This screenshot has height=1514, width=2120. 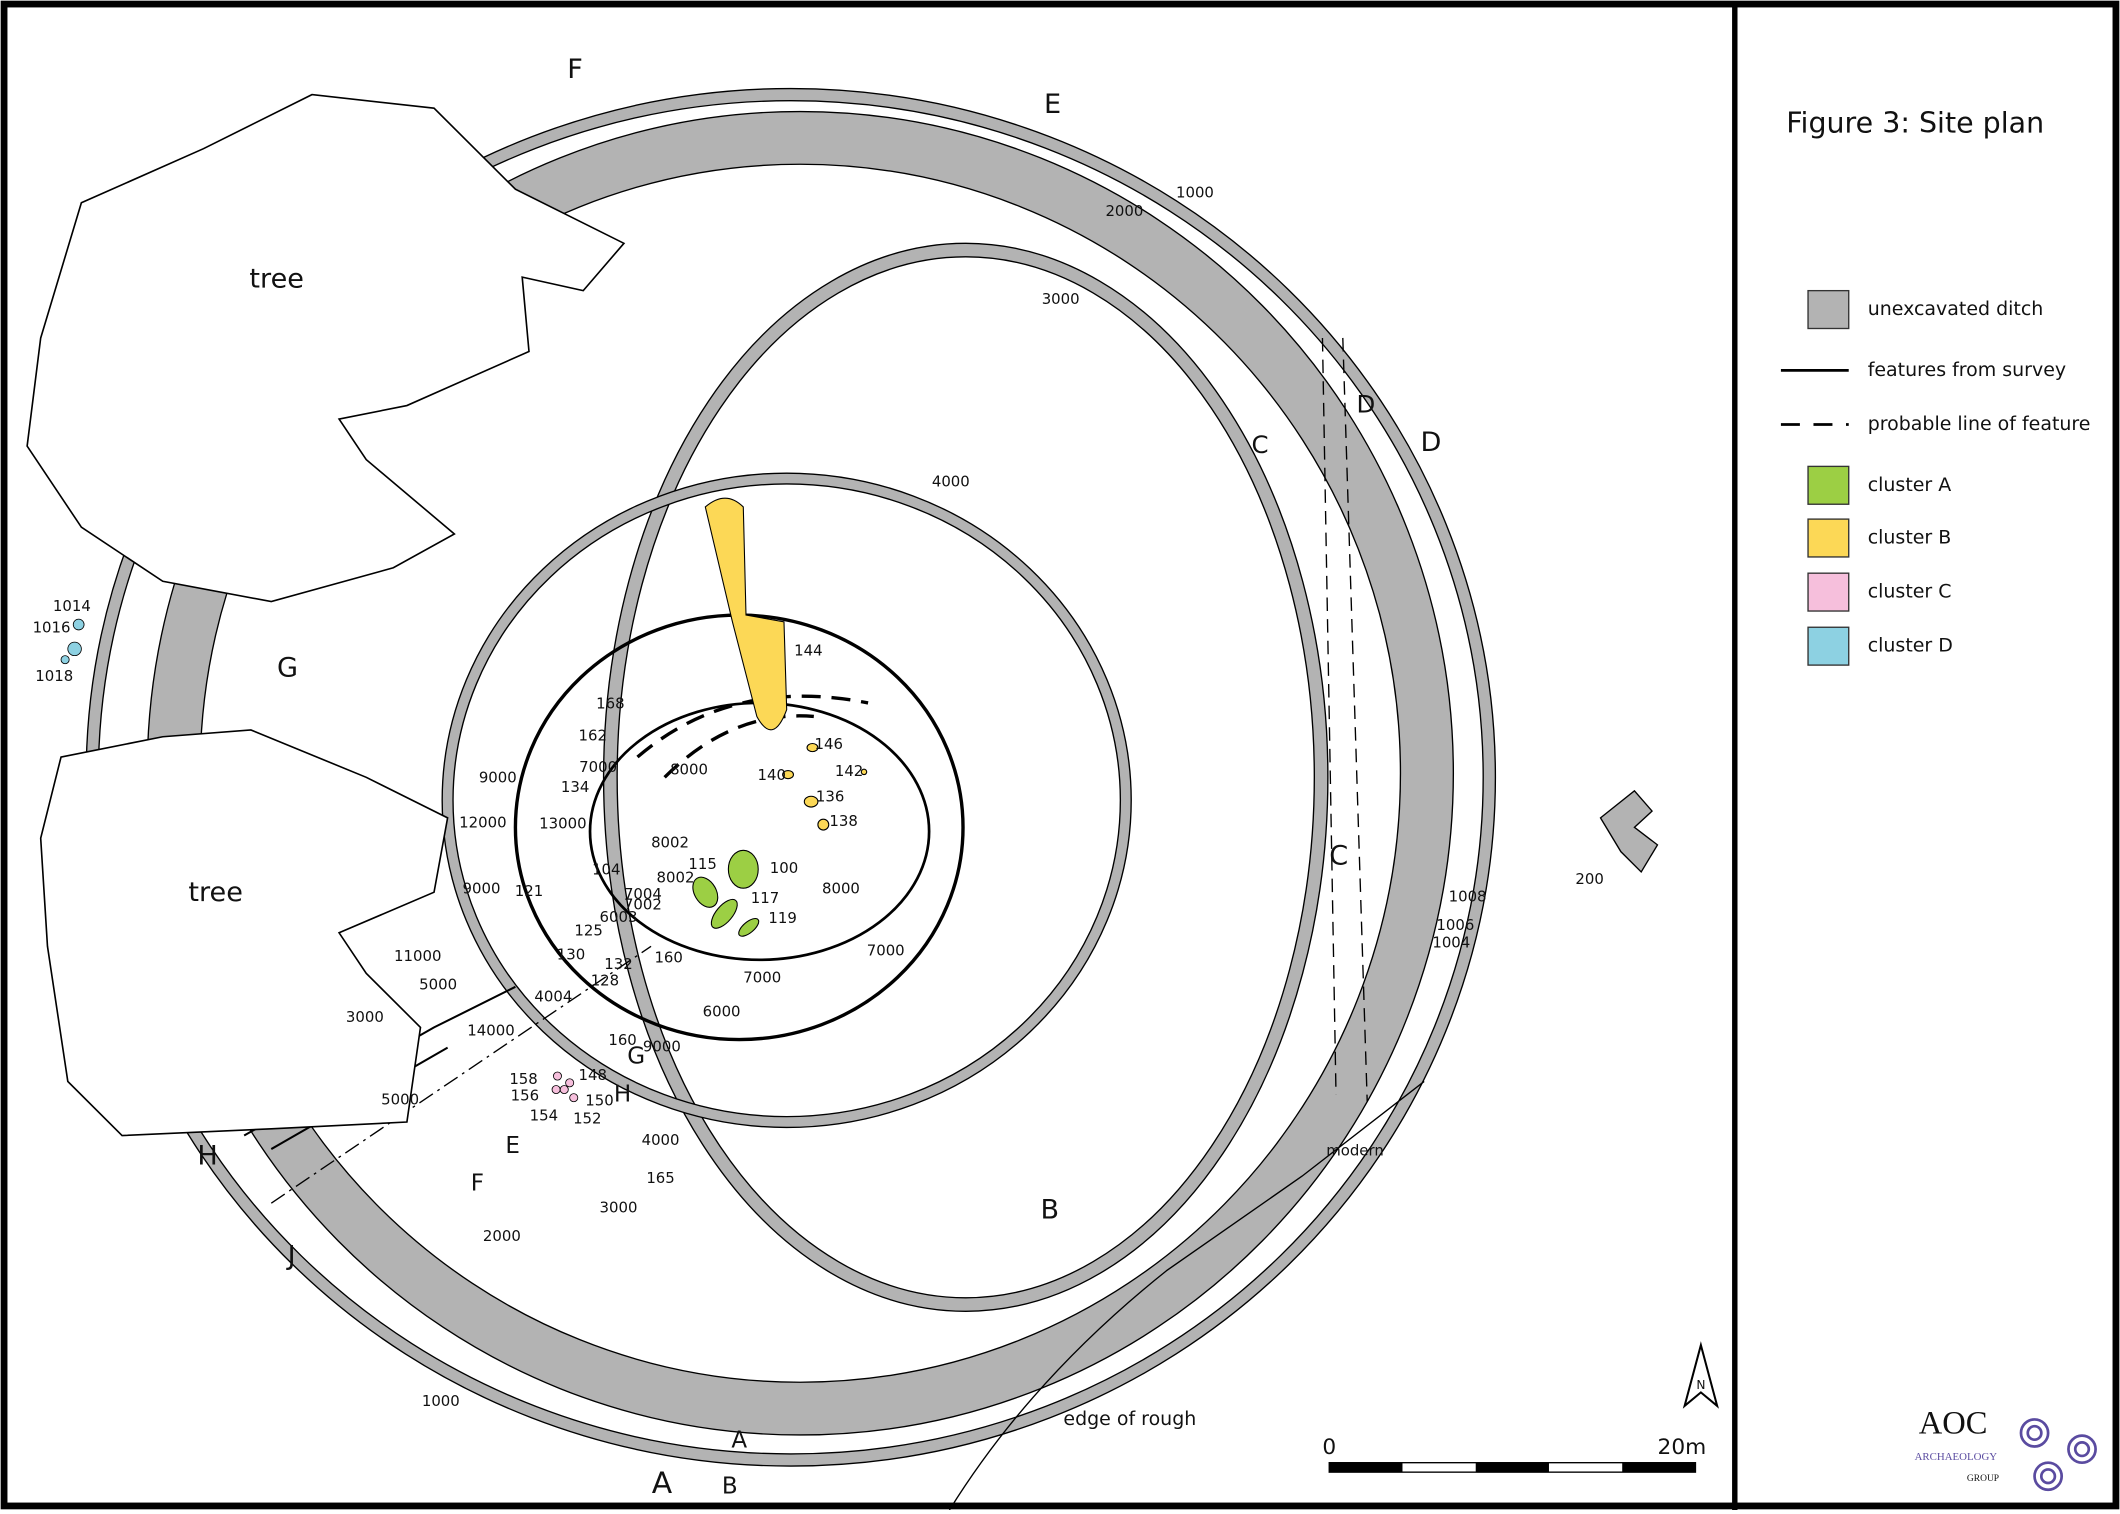 I want to click on logo-line2: GROUP, so click(x=1983, y=1479).